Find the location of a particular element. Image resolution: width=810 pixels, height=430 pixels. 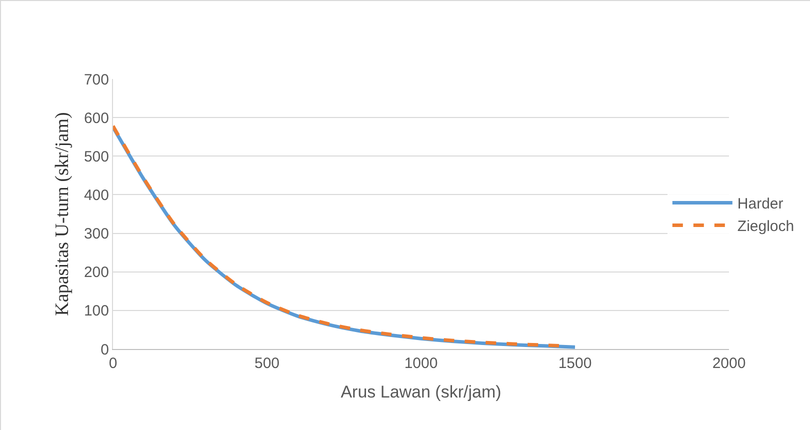

x-tick-label: 500 is located at coordinates (267, 363).